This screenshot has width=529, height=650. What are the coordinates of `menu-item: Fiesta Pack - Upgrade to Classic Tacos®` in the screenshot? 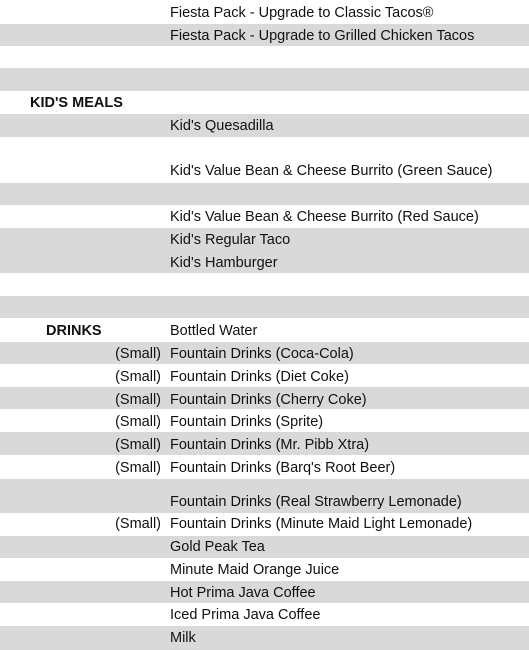 It's located at (302, 13).